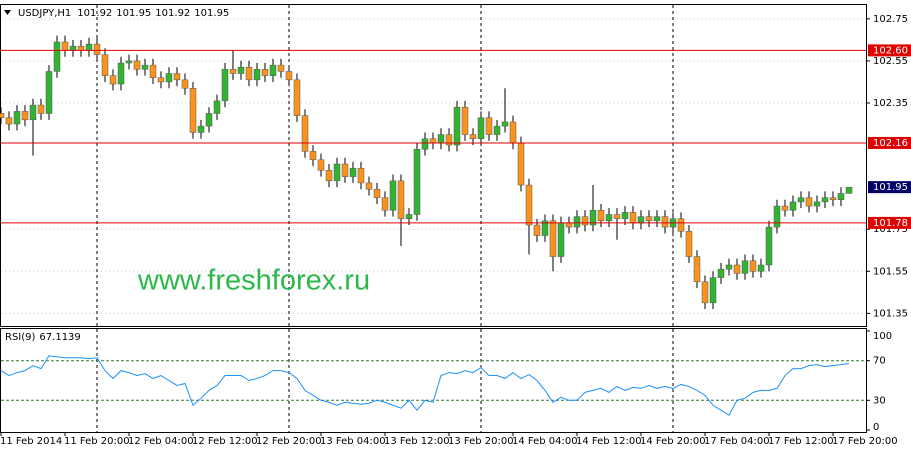 This screenshot has height=451, width=911. What do you see at coordinates (890, 50) in the screenshot?
I see `price-label: 102.60` at bounding box center [890, 50].